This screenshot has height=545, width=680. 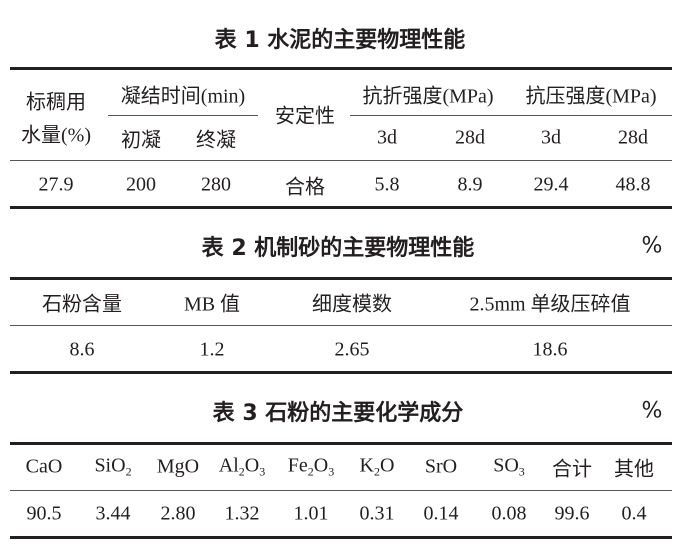 I want to click on table-cell: 29.4, so click(x=551, y=184).